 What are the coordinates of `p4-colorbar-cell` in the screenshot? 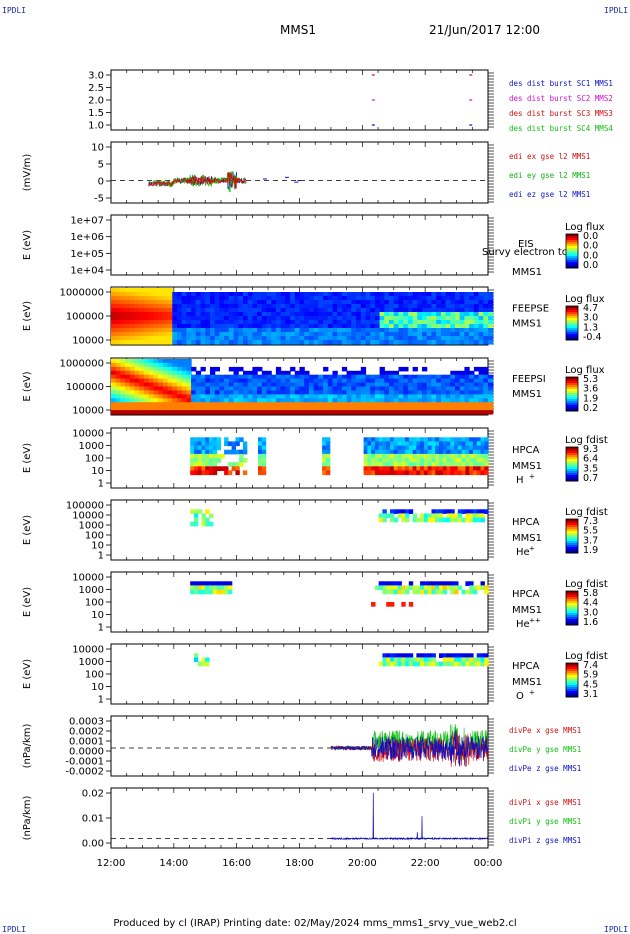 It's located at (572, 319).